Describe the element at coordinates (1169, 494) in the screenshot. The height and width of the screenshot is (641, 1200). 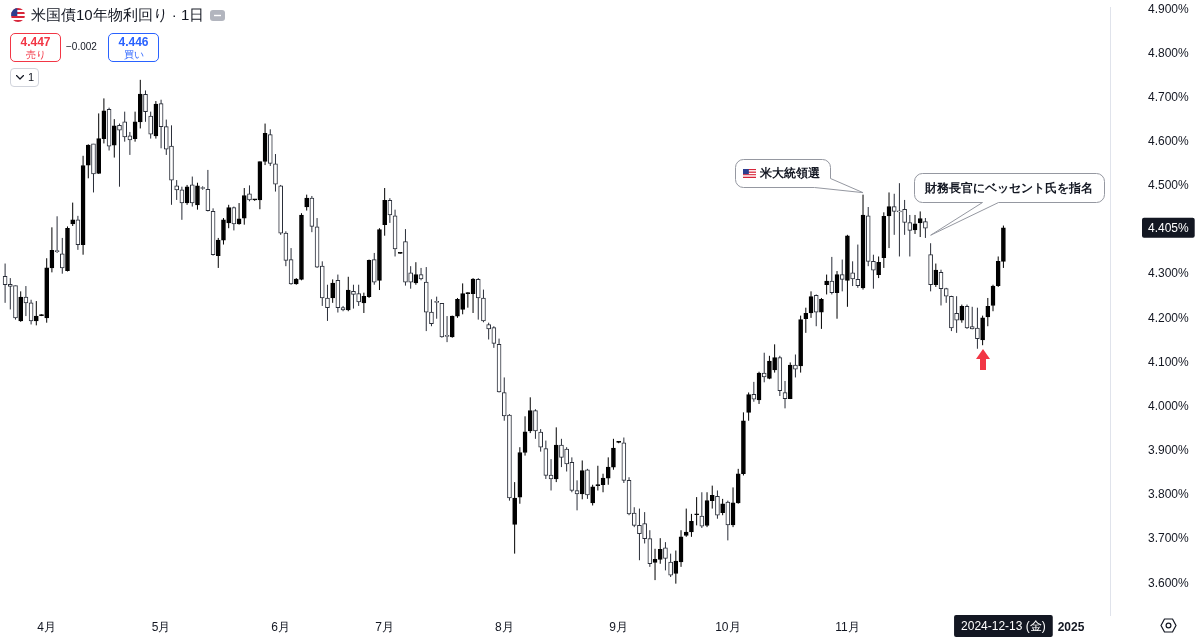
I see `y-tick-label: 3.800%` at that location.